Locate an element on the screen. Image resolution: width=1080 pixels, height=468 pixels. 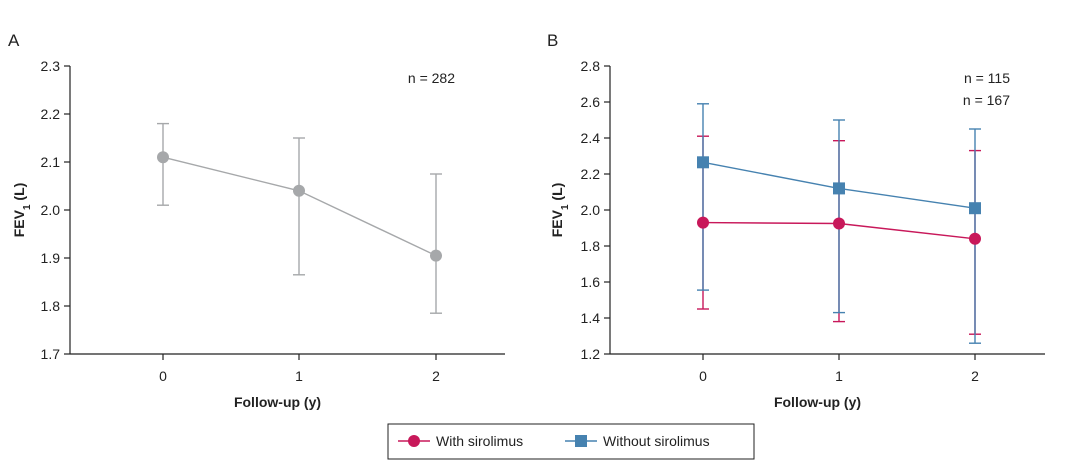
y-tick-label: 2.8 is located at coordinates (591, 66).